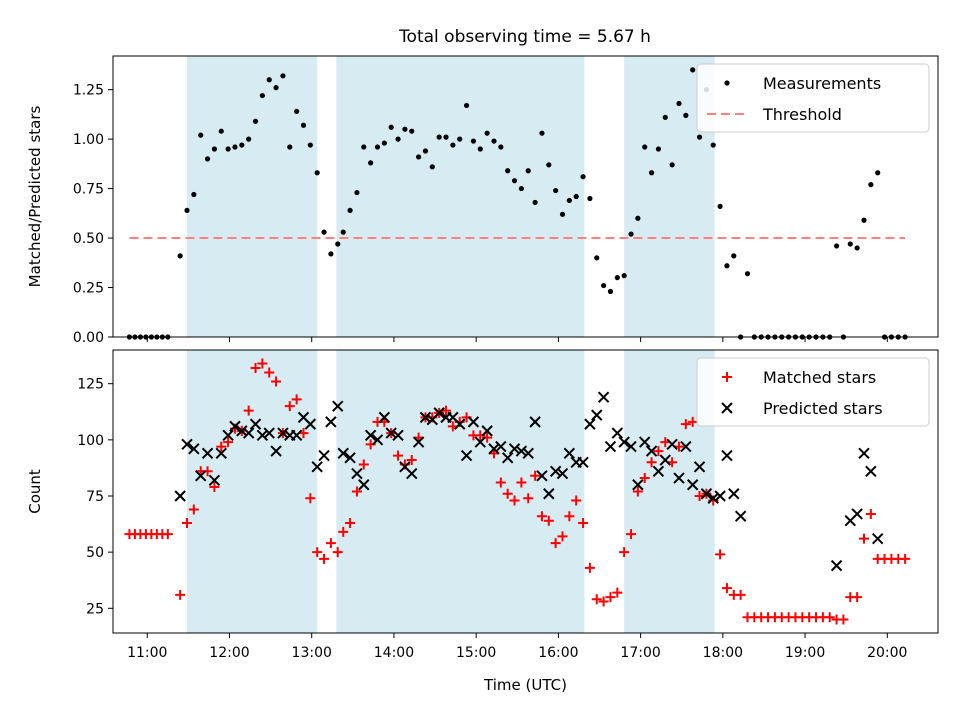 The image size is (960, 720). I want to click on x-tick-label: 16:00, so click(558, 653).